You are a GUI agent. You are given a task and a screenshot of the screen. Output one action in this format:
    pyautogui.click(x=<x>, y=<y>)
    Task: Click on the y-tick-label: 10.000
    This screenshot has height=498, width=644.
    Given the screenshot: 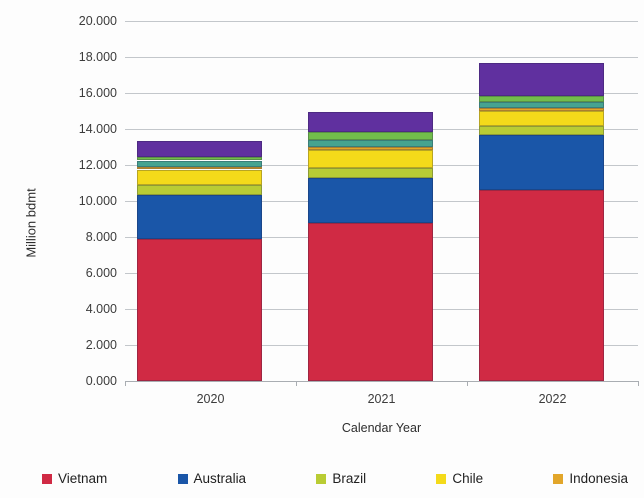 What is the action you would take?
    pyautogui.click(x=97, y=201)
    